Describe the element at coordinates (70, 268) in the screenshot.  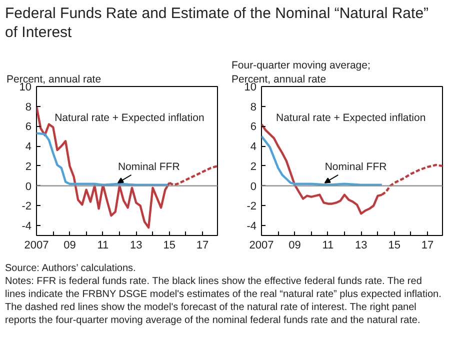
I see `source-note: Source: Authors’ calculations.` at that location.